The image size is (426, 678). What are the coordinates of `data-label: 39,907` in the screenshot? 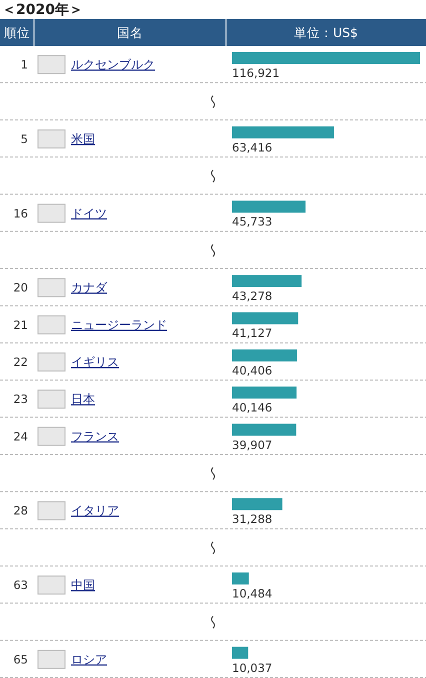 It's located at (252, 445).